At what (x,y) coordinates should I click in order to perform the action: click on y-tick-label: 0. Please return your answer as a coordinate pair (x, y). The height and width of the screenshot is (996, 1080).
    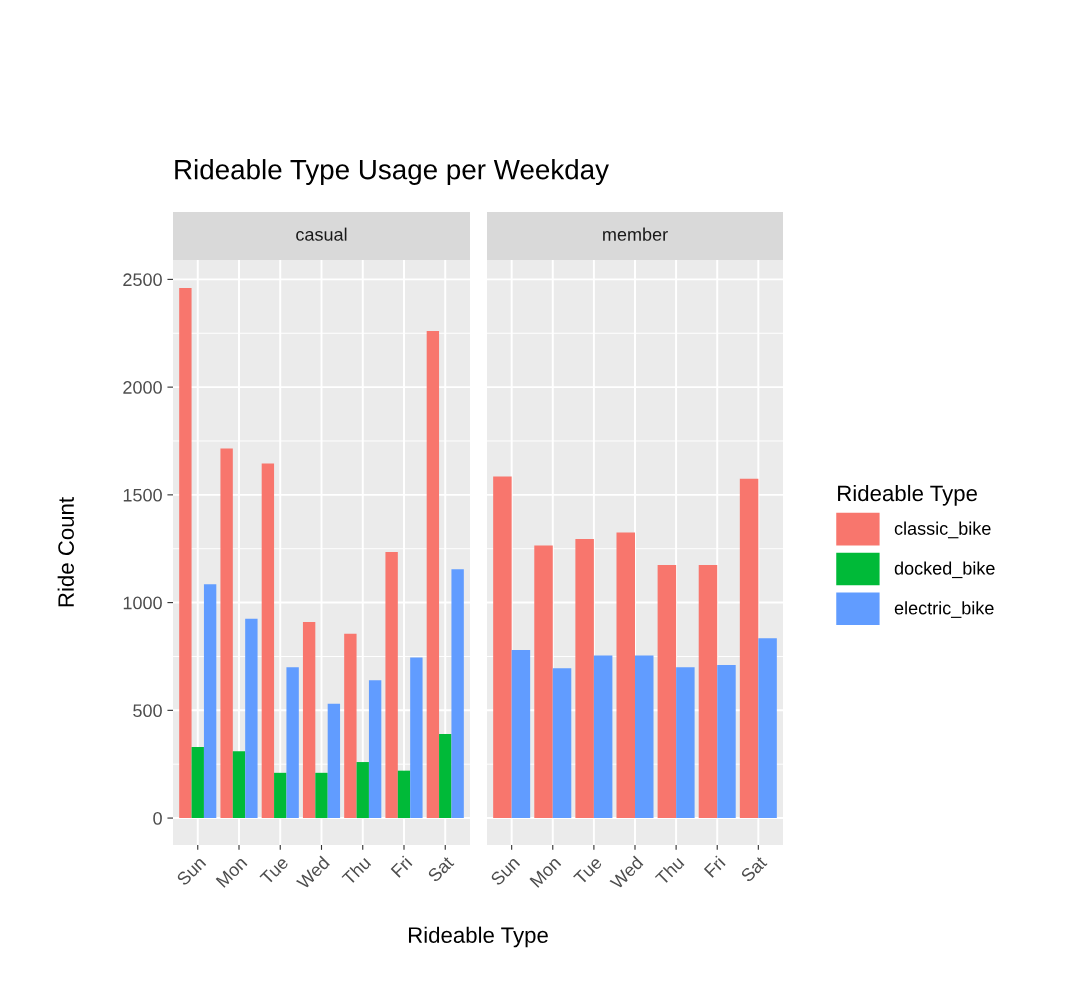
    Looking at the image, I should click on (157, 818).